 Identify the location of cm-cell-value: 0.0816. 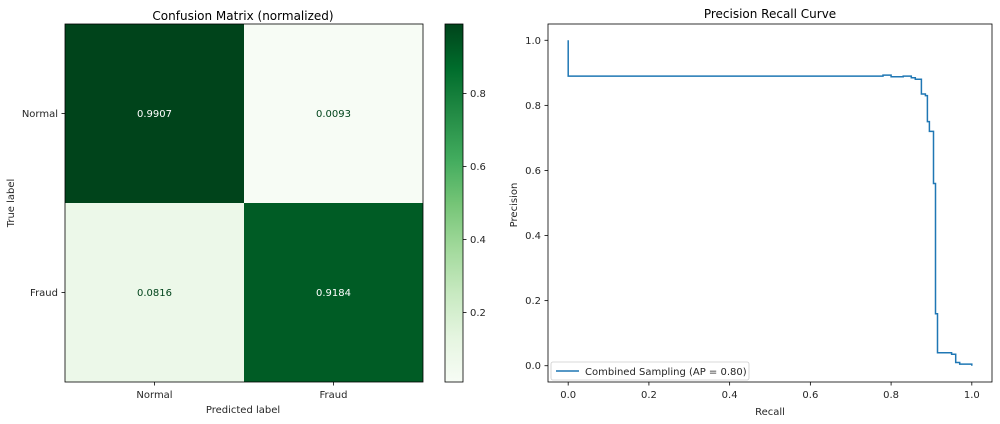
(154, 293).